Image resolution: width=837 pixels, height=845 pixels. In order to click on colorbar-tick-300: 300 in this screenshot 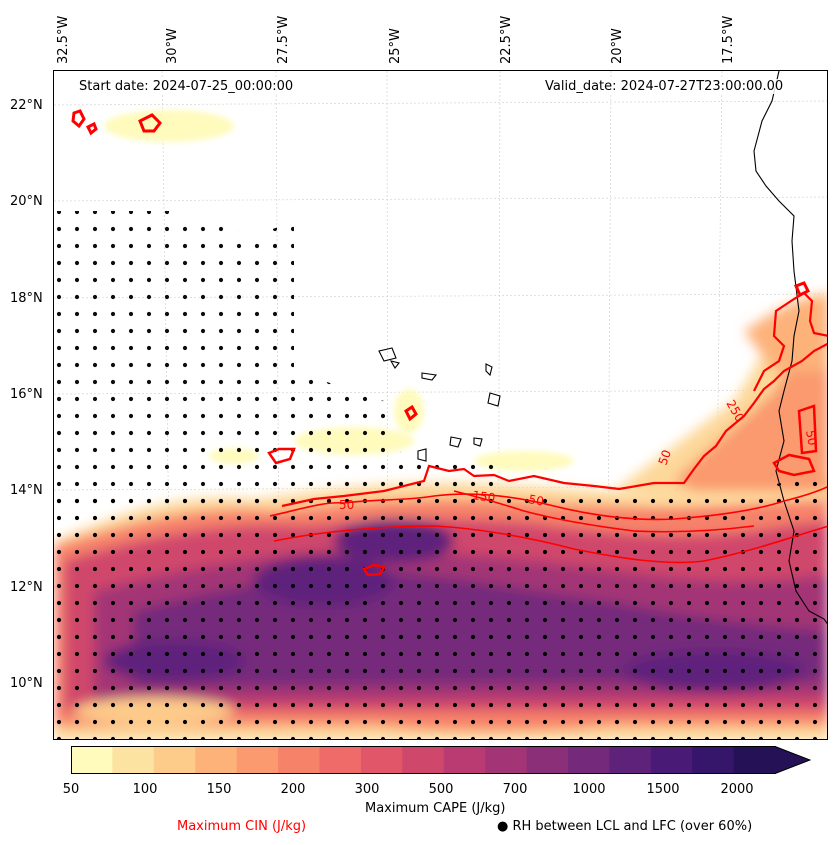, I will do `click(367, 789)`.